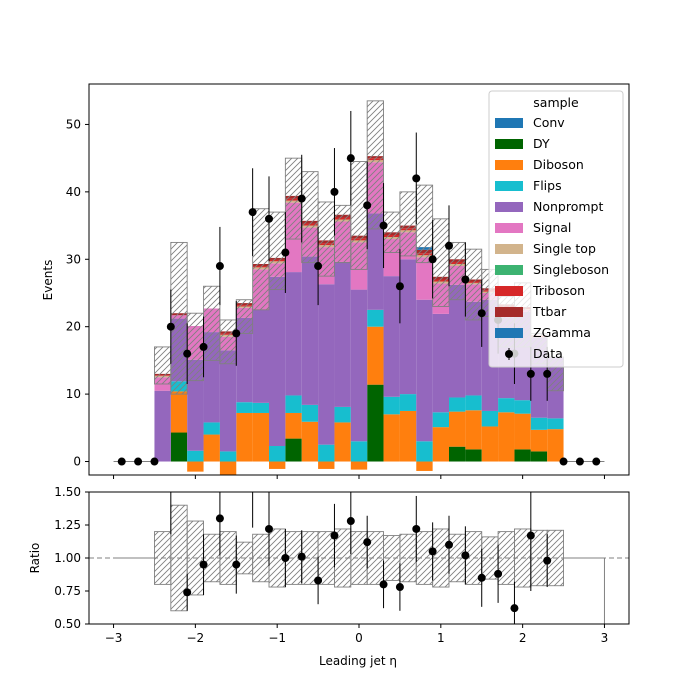 The image size is (700, 700). I want to click on x-tick-label: −3, so click(114, 638).